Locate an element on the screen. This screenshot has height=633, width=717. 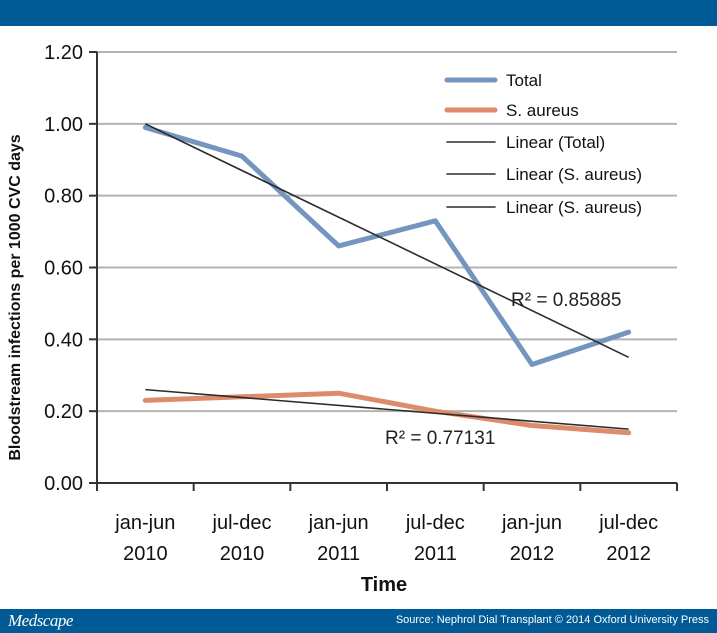
legend-label: S. aureus is located at coordinates (542, 110).